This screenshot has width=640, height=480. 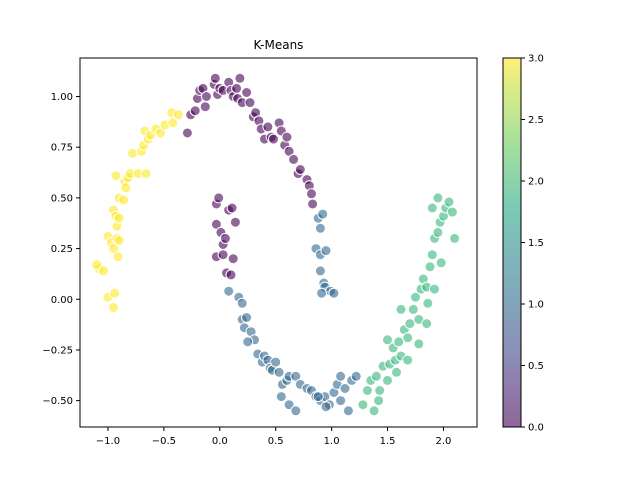 I want to click on y-tick-label: 0.00, so click(x=62, y=300).